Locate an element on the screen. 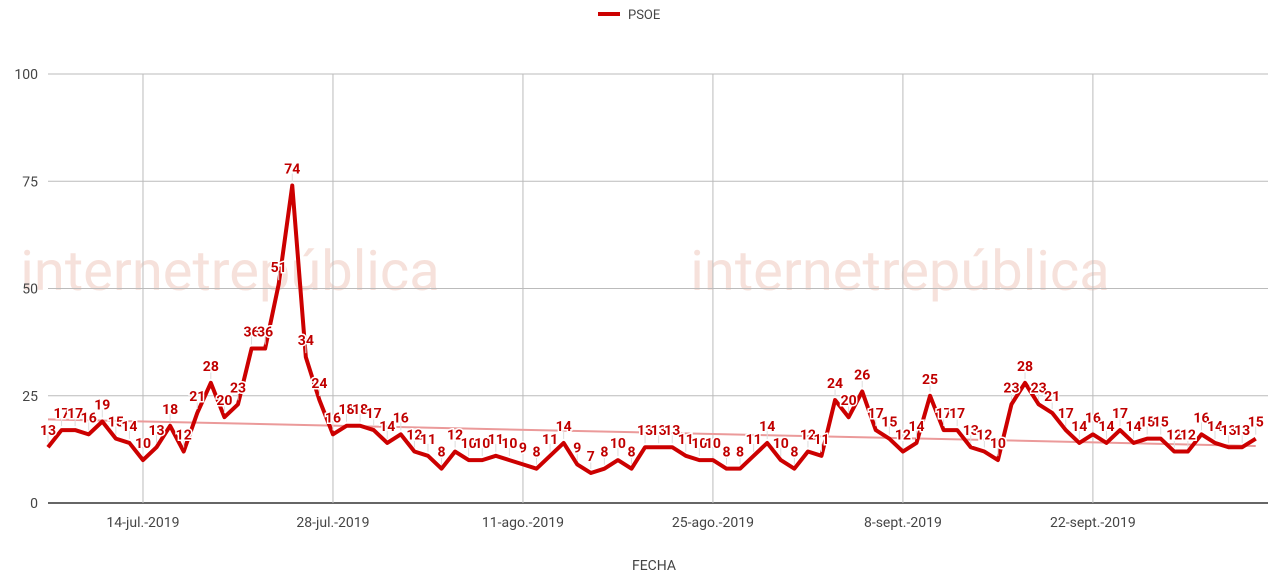 Image resolution: width=1268 pixels, height=577 pixels. data-label: 7 is located at coordinates (591, 457).